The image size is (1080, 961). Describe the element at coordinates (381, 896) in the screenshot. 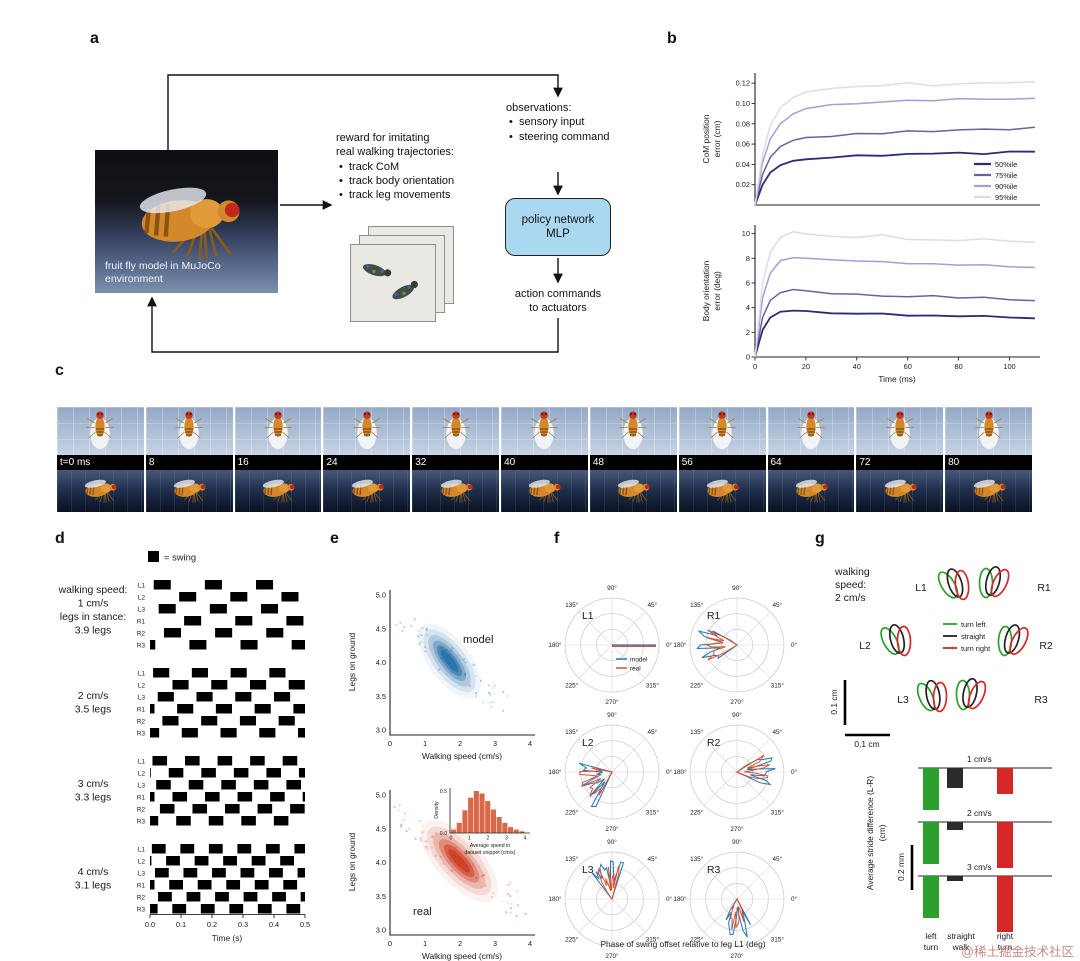

I see `real-ytick: 3.5` at that location.